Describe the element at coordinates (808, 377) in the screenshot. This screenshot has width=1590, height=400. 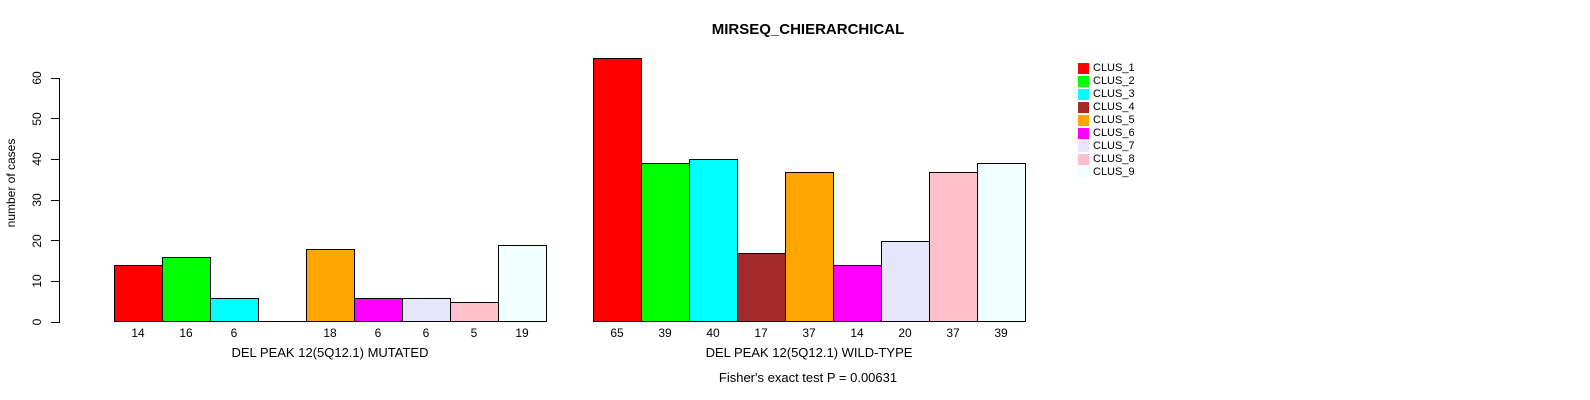
I see `fisher-test-annotation: Fisher's exact test P = 0.00631` at that location.